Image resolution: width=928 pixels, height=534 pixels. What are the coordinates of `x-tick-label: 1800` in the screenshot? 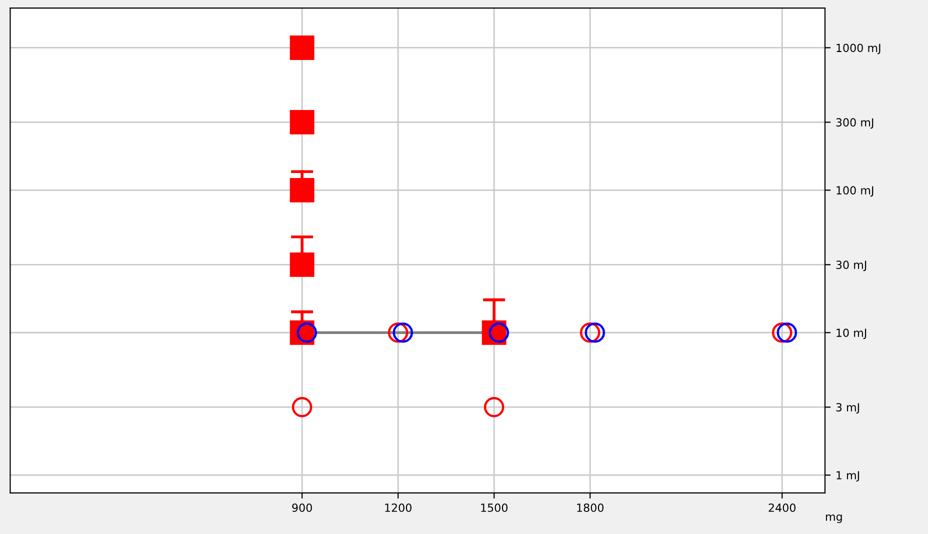 It's located at (590, 507).